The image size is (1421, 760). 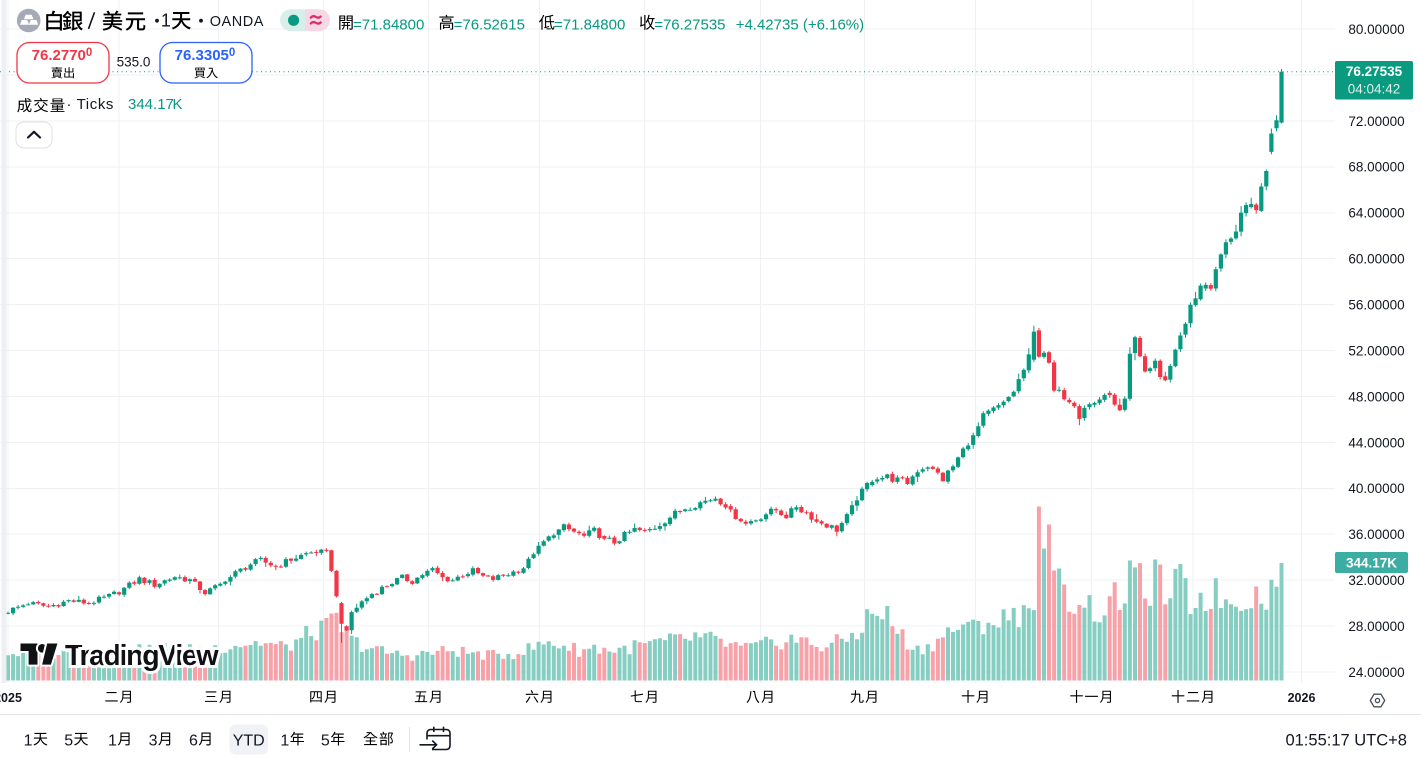 What do you see at coordinates (153, 741) in the screenshot?
I see `svg-text: 3` at bounding box center [153, 741].